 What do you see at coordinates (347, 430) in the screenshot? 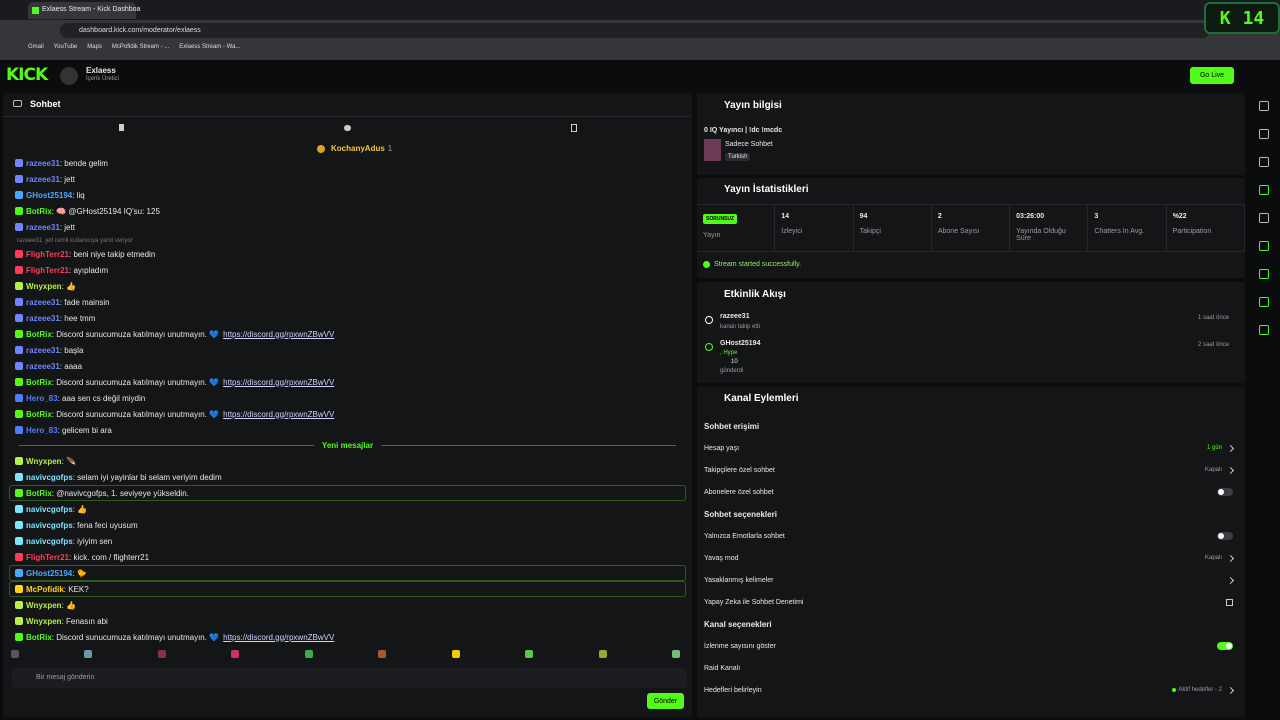
I see `chat-message: Hero_83: gelicem bi ara` at bounding box center [347, 430].